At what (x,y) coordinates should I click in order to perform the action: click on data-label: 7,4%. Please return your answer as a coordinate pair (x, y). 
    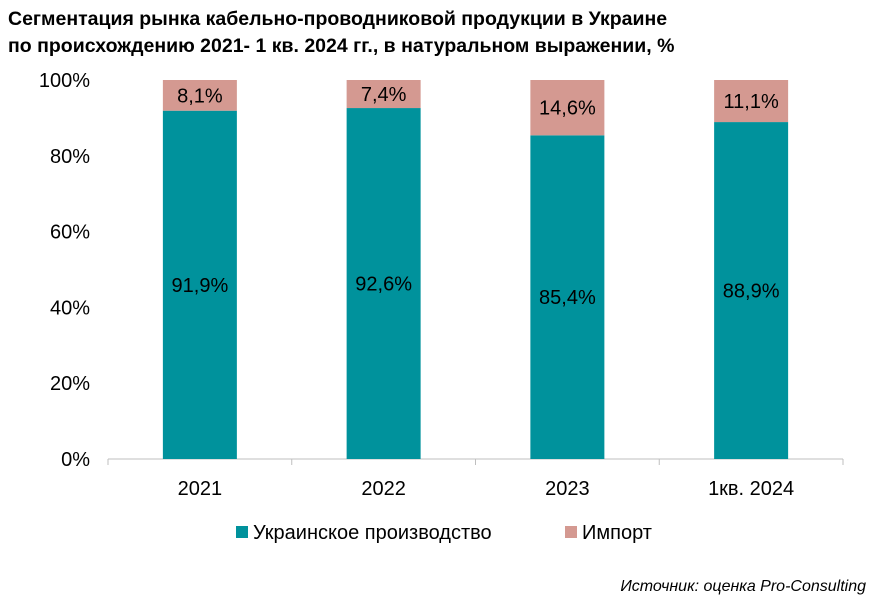
    Looking at the image, I should click on (384, 95).